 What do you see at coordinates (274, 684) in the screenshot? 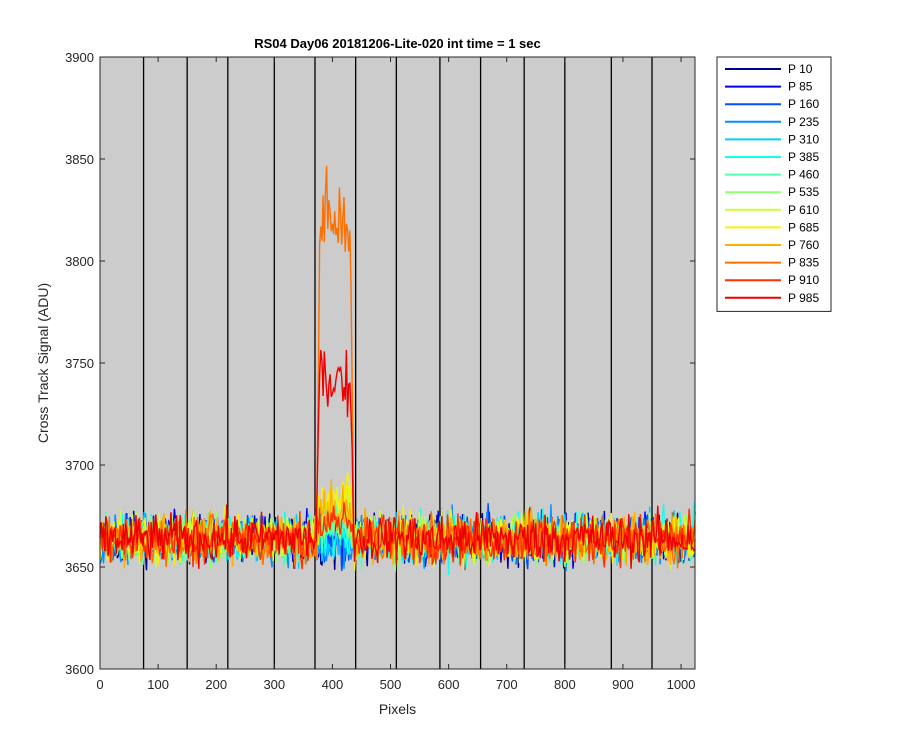
I see `x-tick-label: 300` at bounding box center [274, 684].